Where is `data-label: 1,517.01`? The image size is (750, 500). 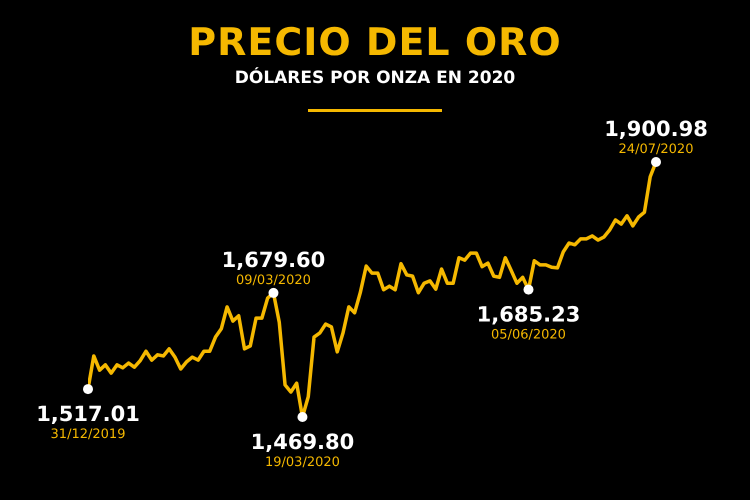
data-label: 1,517.01 is located at coordinates (88, 414).